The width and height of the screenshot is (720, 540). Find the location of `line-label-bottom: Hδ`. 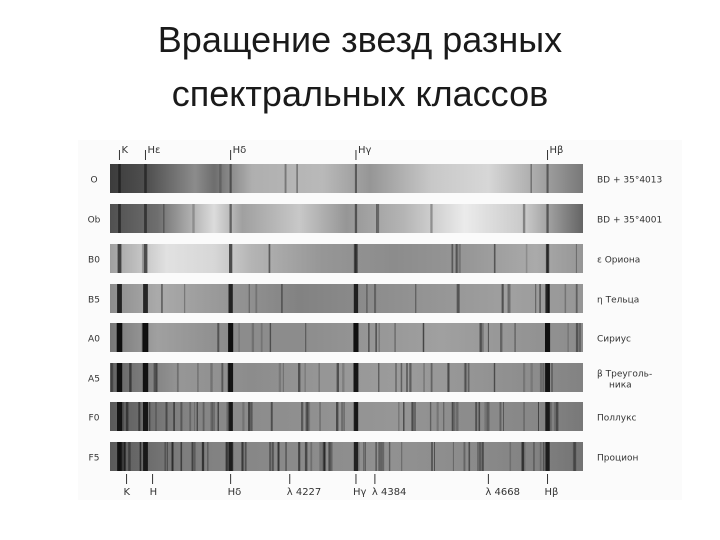

line-label-bottom: Hδ is located at coordinates (235, 492).